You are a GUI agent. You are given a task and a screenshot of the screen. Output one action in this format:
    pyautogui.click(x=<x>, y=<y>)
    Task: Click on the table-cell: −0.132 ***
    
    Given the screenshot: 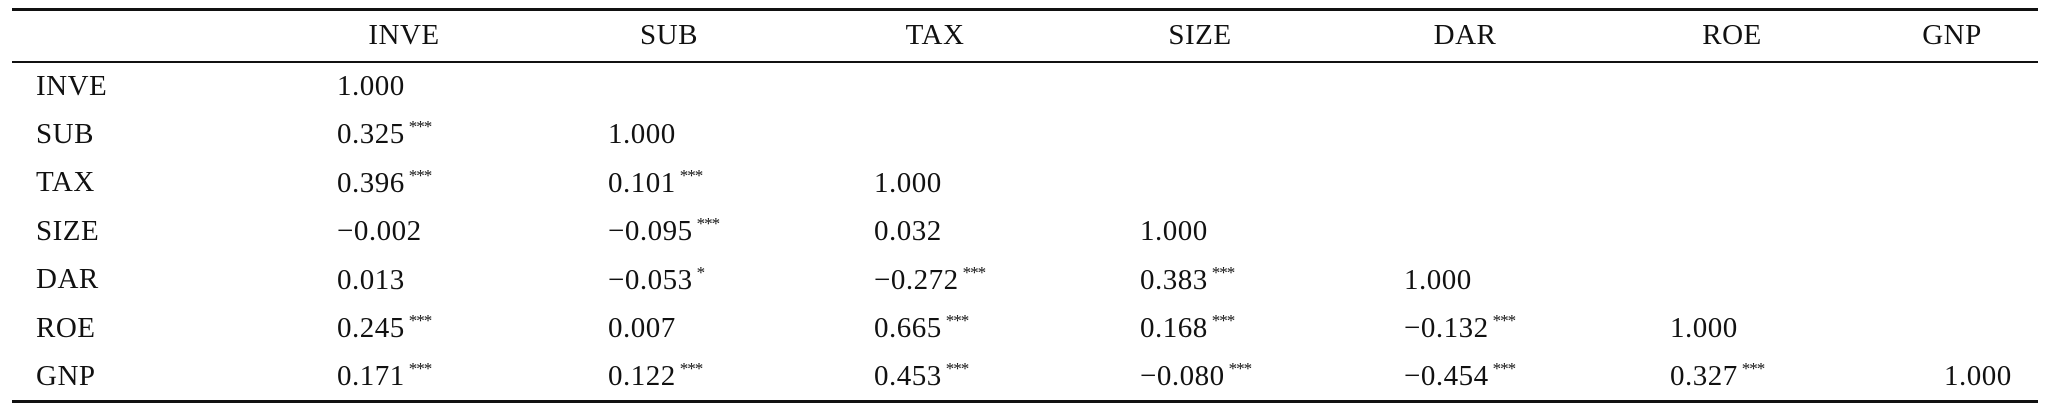 What is the action you would take?
    pyautogui.click(x=1465, y=328)
    